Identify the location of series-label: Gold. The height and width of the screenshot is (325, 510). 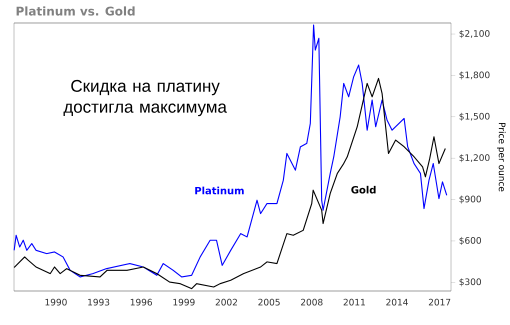
(363, 190).